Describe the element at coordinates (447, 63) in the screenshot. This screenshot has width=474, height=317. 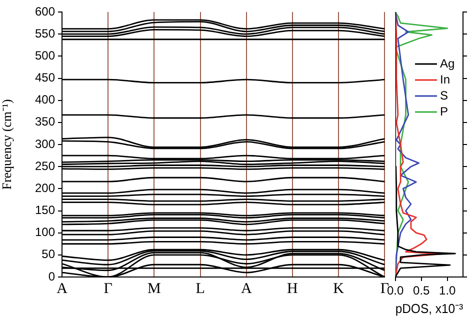
I see `legend-label: Ag` at that location.